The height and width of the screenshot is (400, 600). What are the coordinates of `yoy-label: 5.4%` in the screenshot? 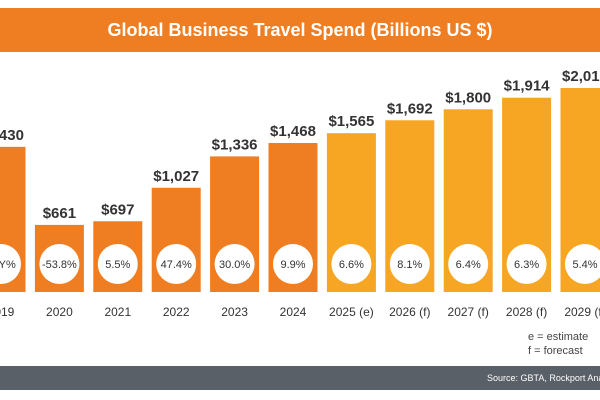 It's located at (584, 265).